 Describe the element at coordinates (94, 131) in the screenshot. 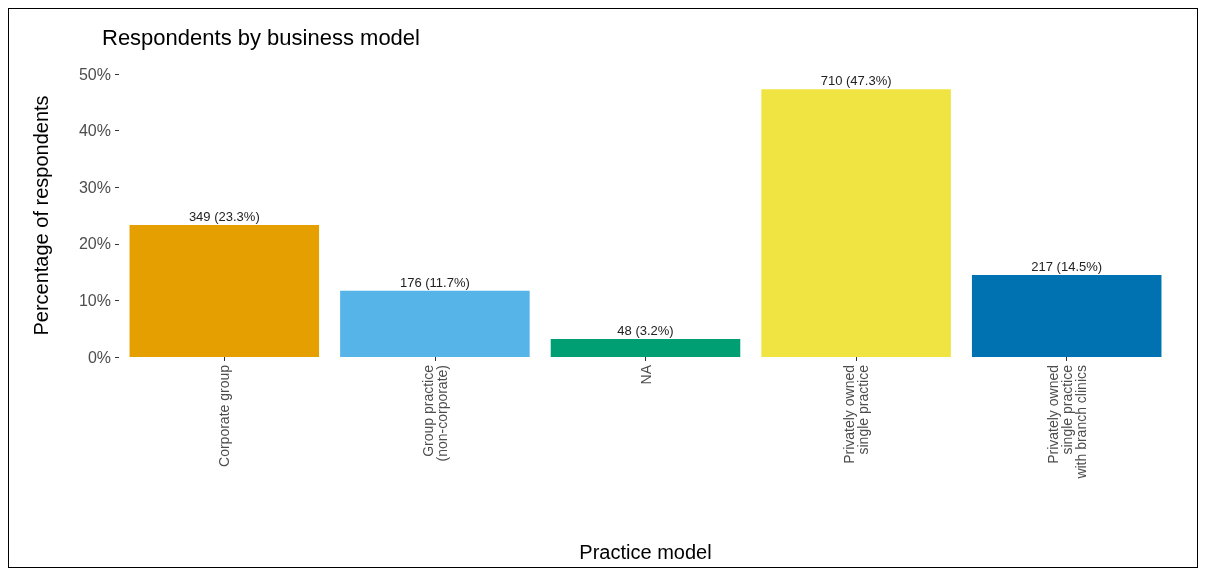

I see `y-tick-label: 40%` at that location.